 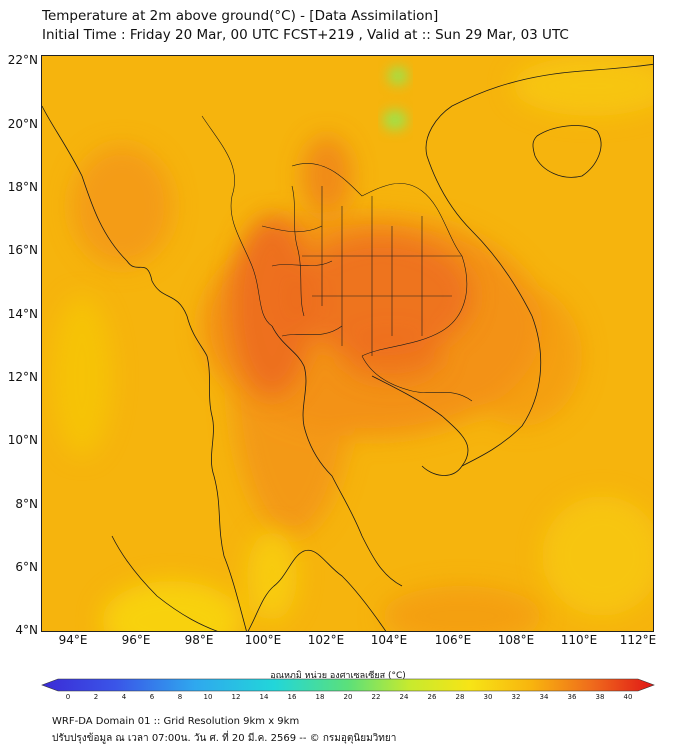 I want to click on lon-label-100e: 100°E, so click(x=263, y=640).